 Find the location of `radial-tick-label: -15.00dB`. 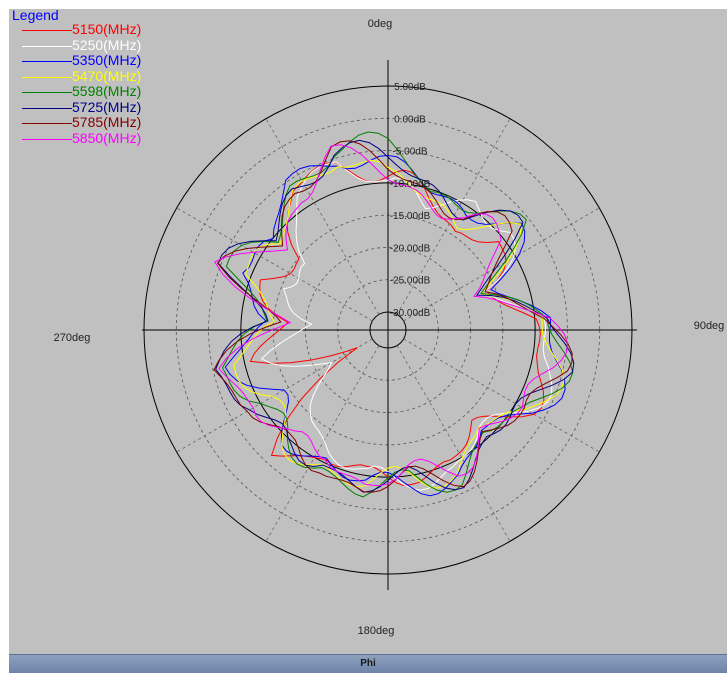

radial-tick-label: -15.00dB is located at coordinates (410, 216).